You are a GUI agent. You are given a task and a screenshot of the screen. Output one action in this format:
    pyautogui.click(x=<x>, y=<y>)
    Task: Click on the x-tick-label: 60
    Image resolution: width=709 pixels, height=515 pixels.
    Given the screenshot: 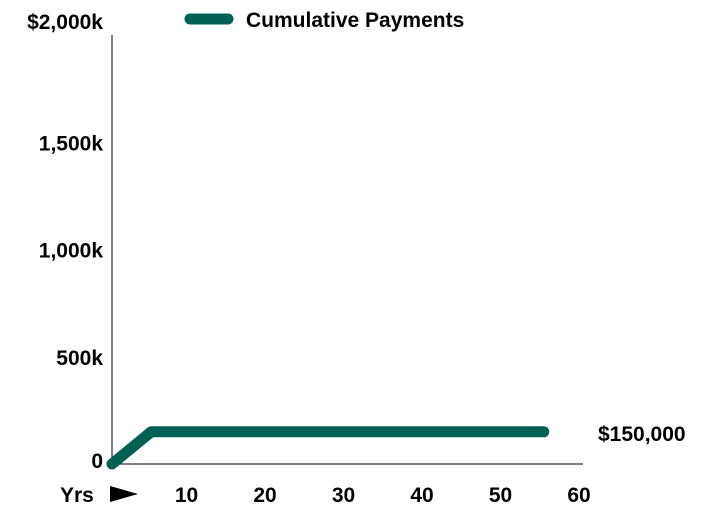 What is the action you would take?
    pyautogui.click(x=578, y=495)
    